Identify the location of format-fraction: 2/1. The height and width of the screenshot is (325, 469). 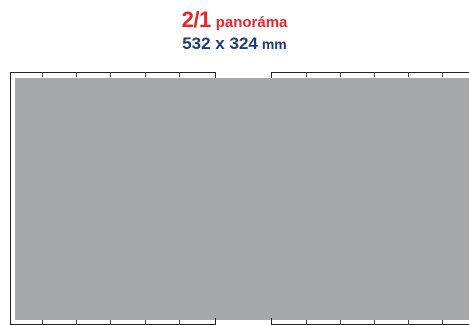
(196, 19).